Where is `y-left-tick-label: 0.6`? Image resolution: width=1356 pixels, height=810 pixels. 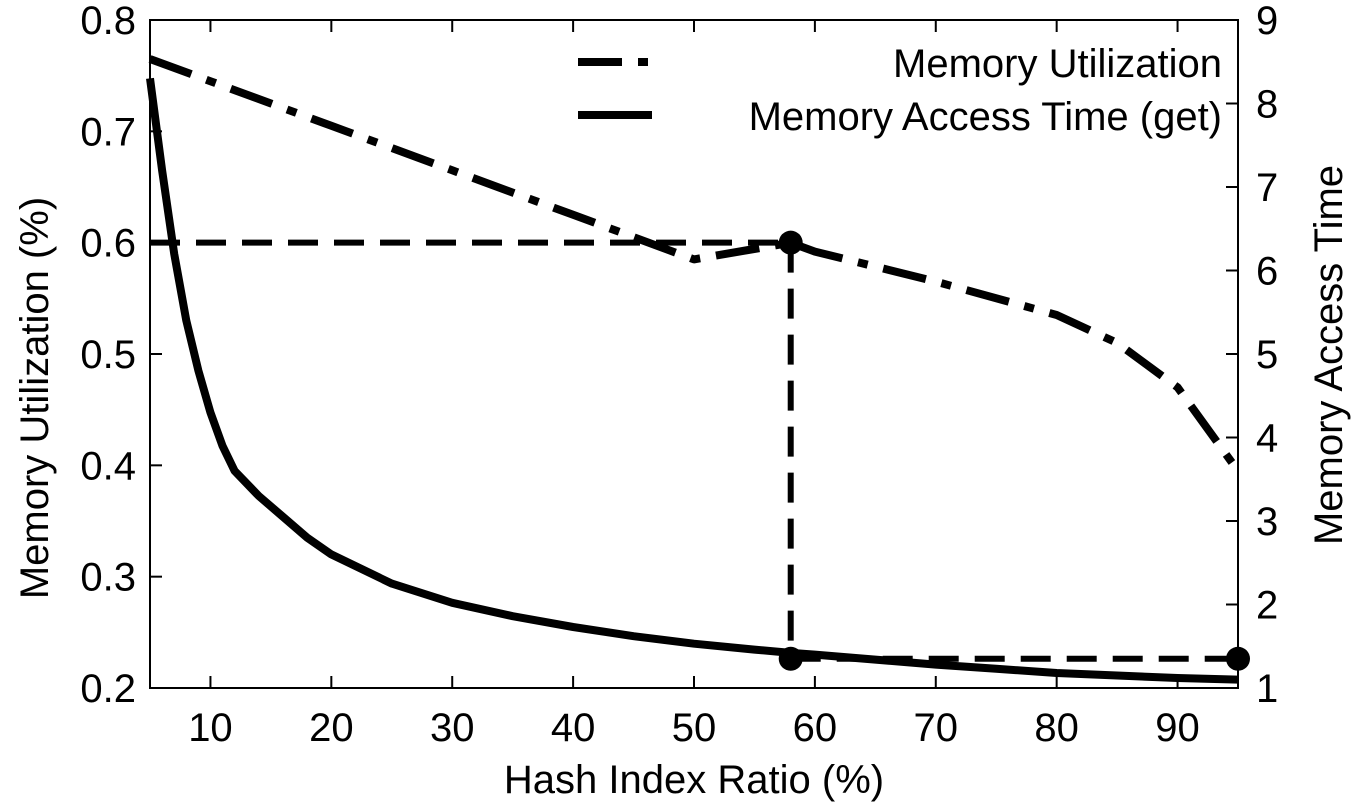 y-left-tick-label: 0.6 is located at coordinates (108, 244).